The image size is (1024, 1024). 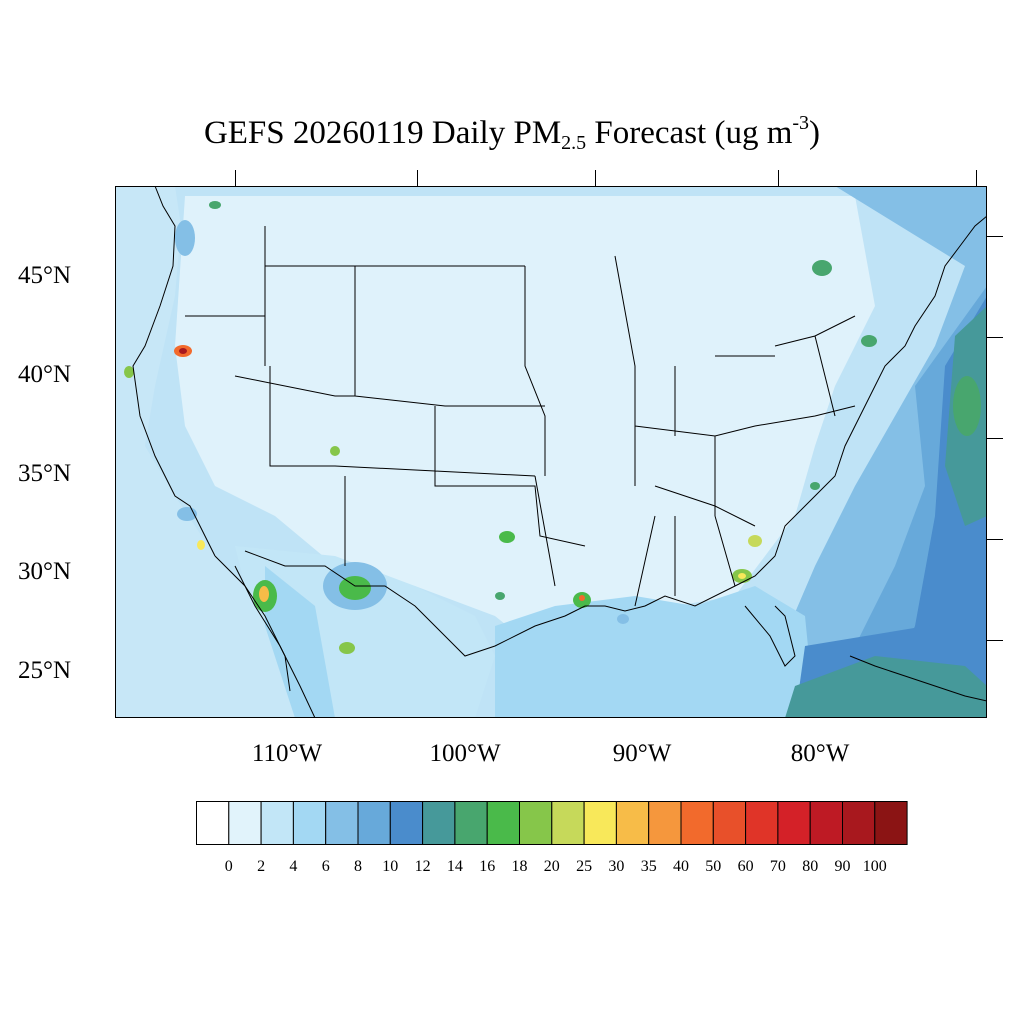 I want to click on colorbar-label: 12, so click(x=422, y=866).